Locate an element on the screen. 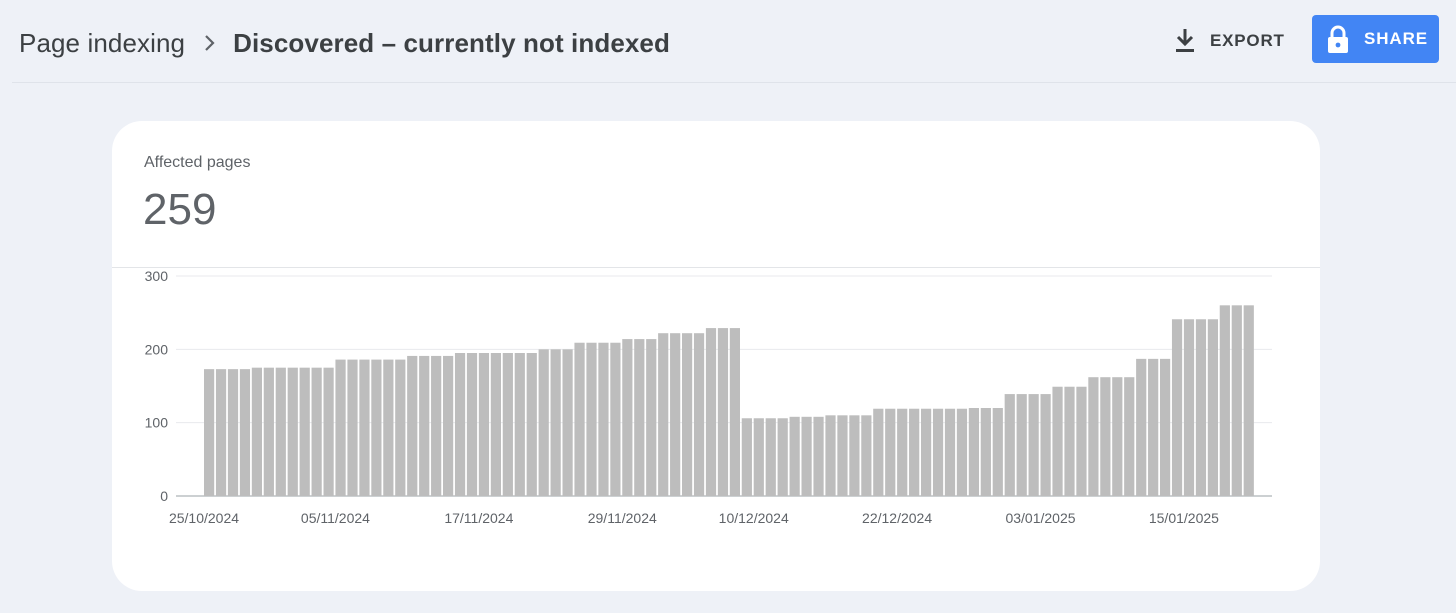 This screenshot has height=613, width=1456. card-divider is located at coordinates (716, 267).